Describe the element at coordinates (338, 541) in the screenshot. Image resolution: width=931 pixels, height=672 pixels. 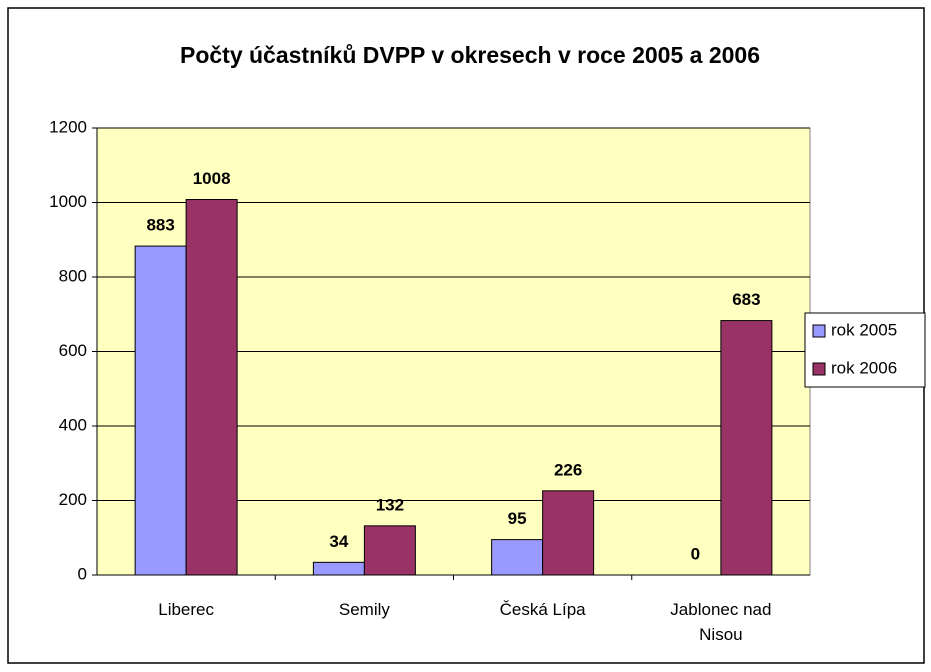
I see `data-label: 34` at that location.